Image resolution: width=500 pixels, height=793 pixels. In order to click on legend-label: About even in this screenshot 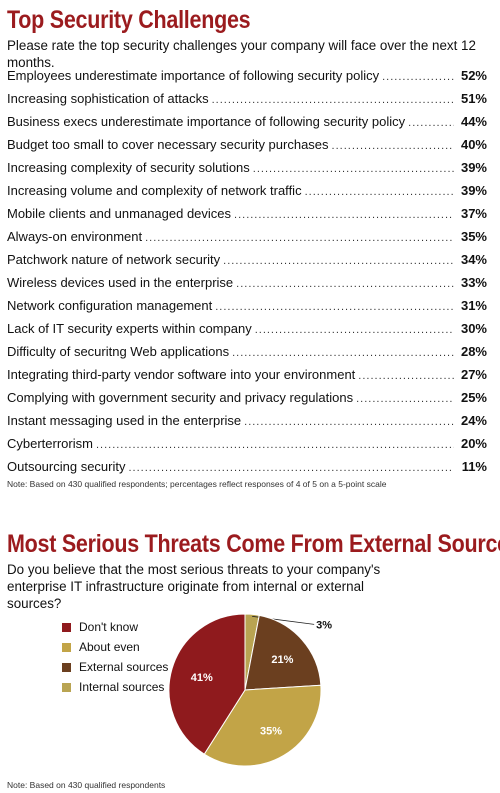, I will do `click(109, 647)`.